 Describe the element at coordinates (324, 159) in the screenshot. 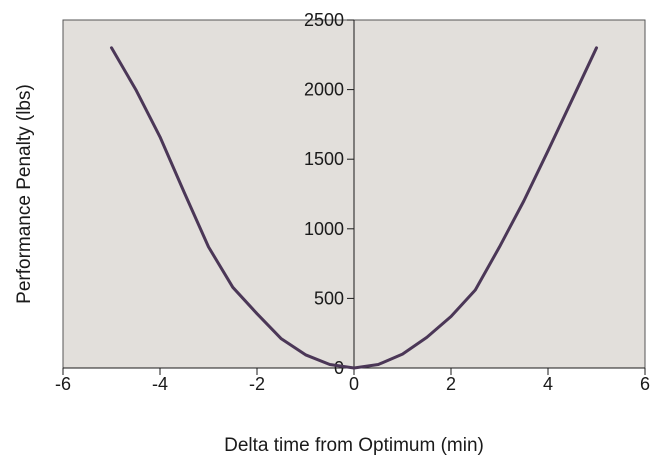

I see `y-tick-label: 1500` at that location.